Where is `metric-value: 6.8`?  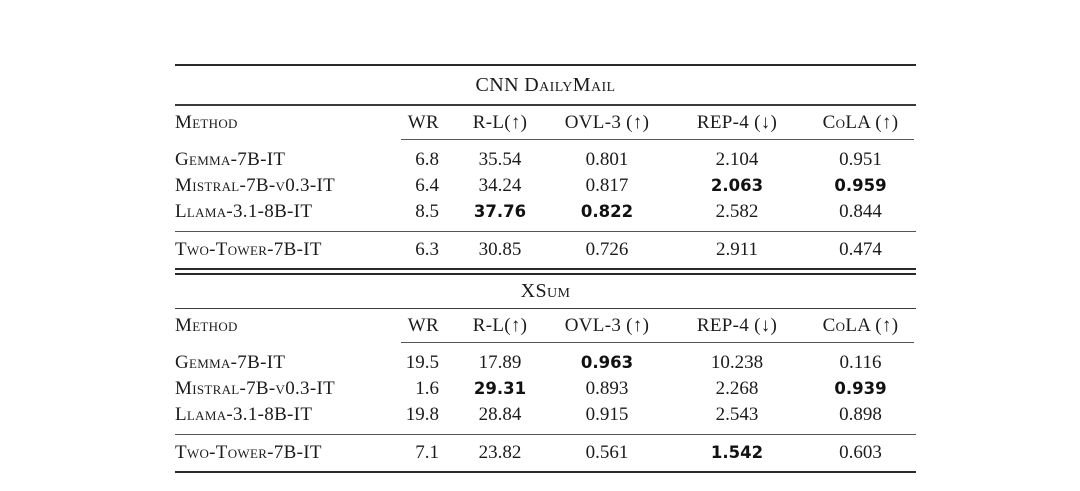
metric-value: 6.8 is located at coordinates (427, 159).